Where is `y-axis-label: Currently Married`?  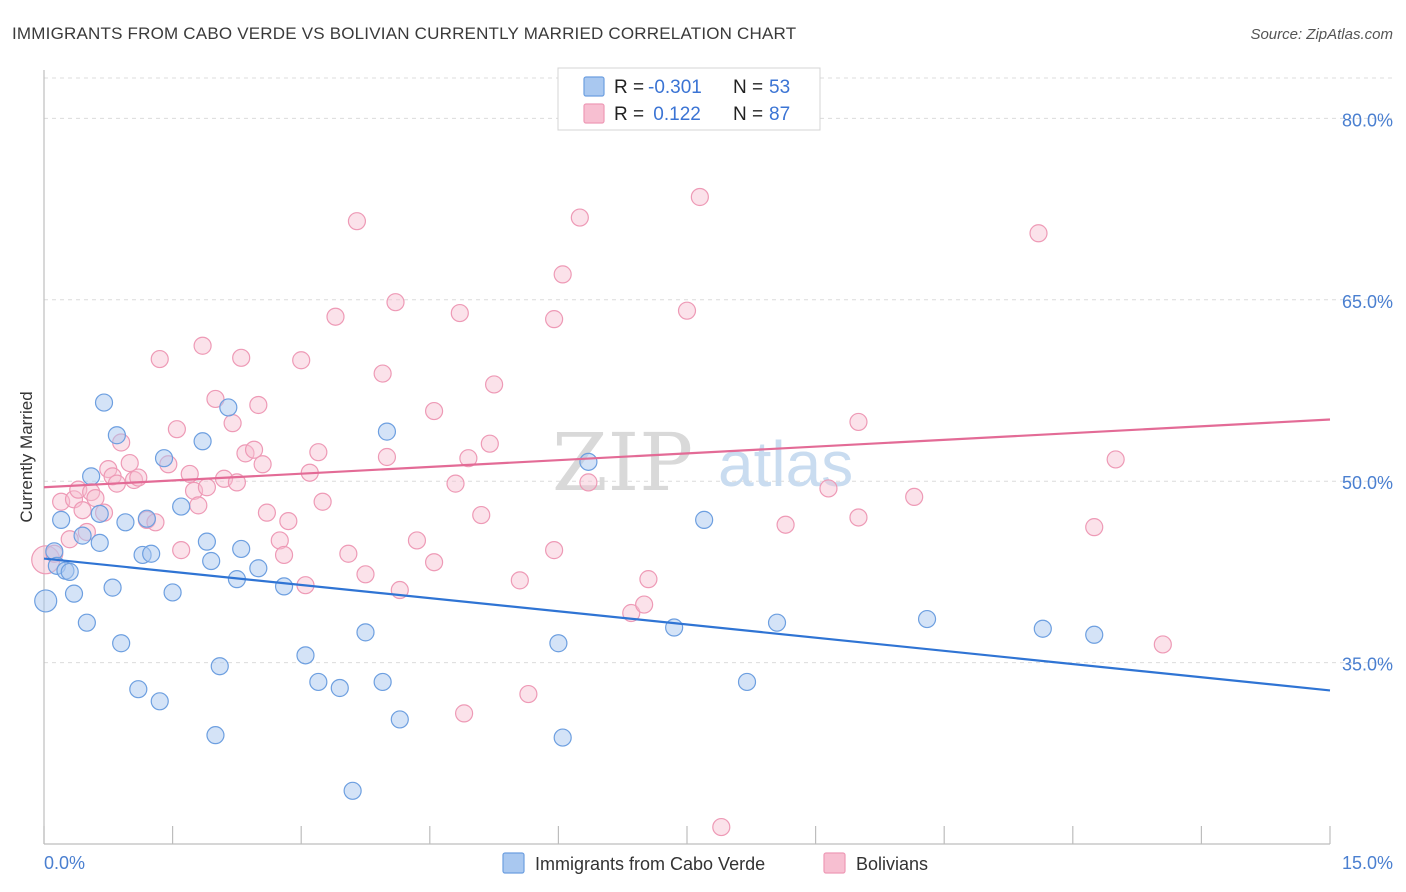 y-axis-label: Currently Married is located at coordinates (26, 456).